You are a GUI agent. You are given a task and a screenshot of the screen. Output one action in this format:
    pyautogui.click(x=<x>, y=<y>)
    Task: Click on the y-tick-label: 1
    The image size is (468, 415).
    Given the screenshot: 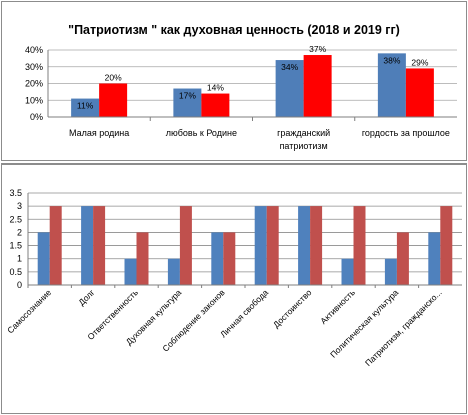 What is the action you would take?
    pyautogui.click(x=19, y=259)
    